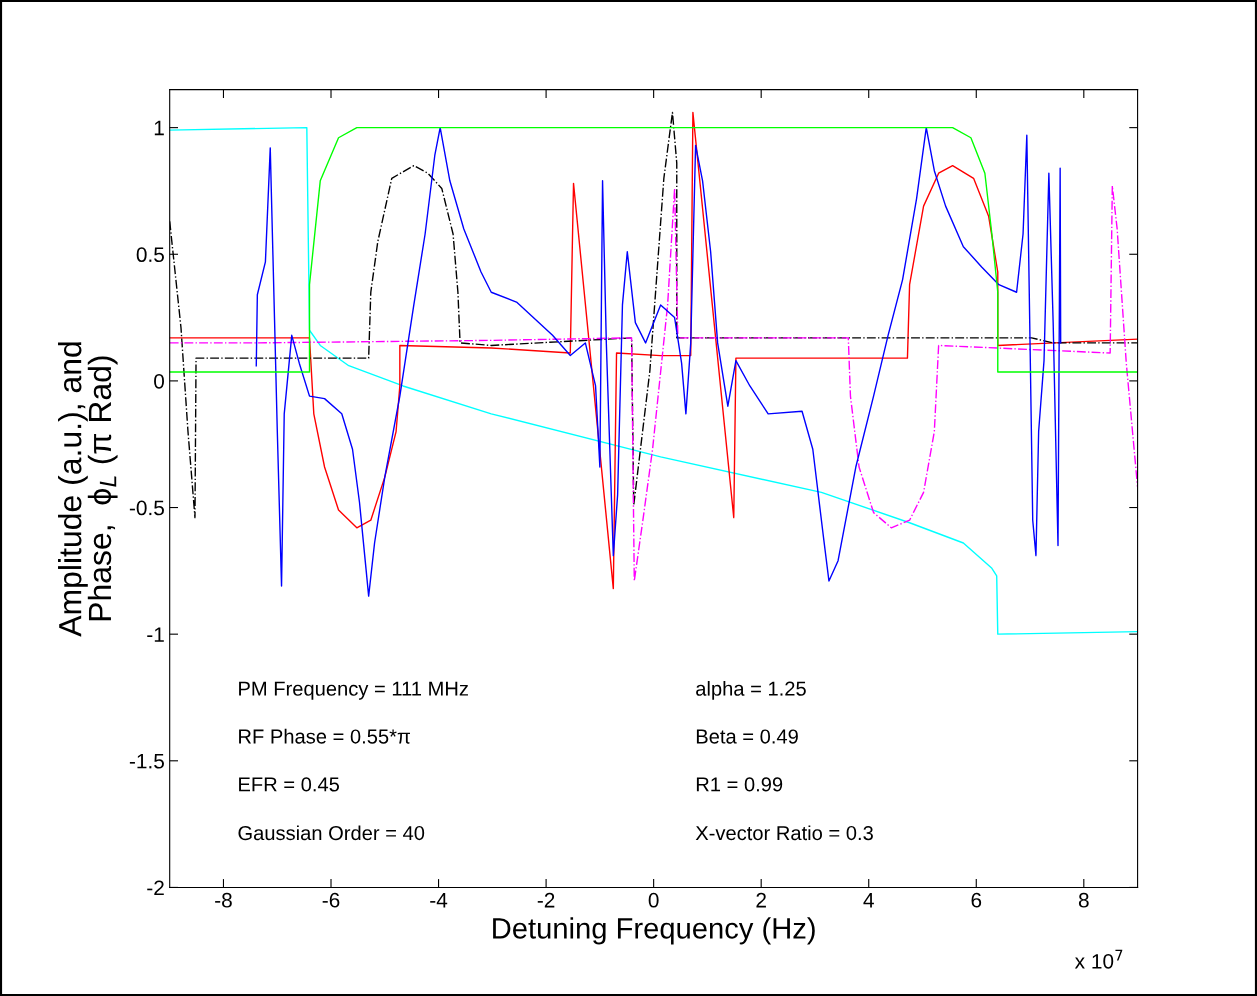 The width and height of the screenshot is (1257, 996). Describe the element at coordinates (653, 900) in the screenshot. I see `x-tick-label: 0` at that location.